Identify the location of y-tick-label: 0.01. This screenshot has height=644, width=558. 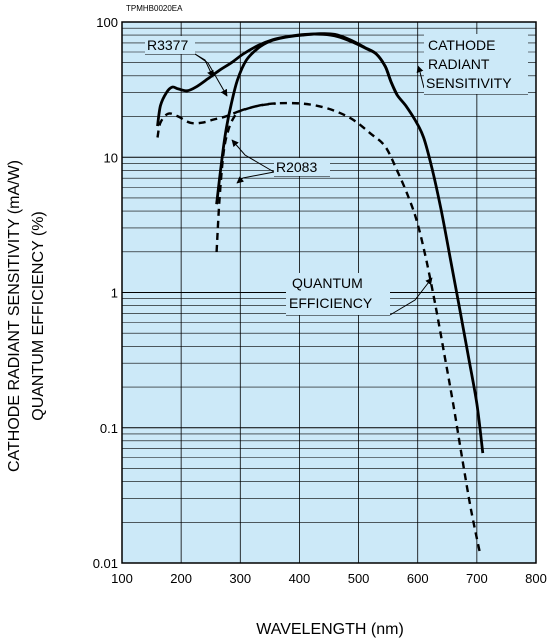
(105, 563).